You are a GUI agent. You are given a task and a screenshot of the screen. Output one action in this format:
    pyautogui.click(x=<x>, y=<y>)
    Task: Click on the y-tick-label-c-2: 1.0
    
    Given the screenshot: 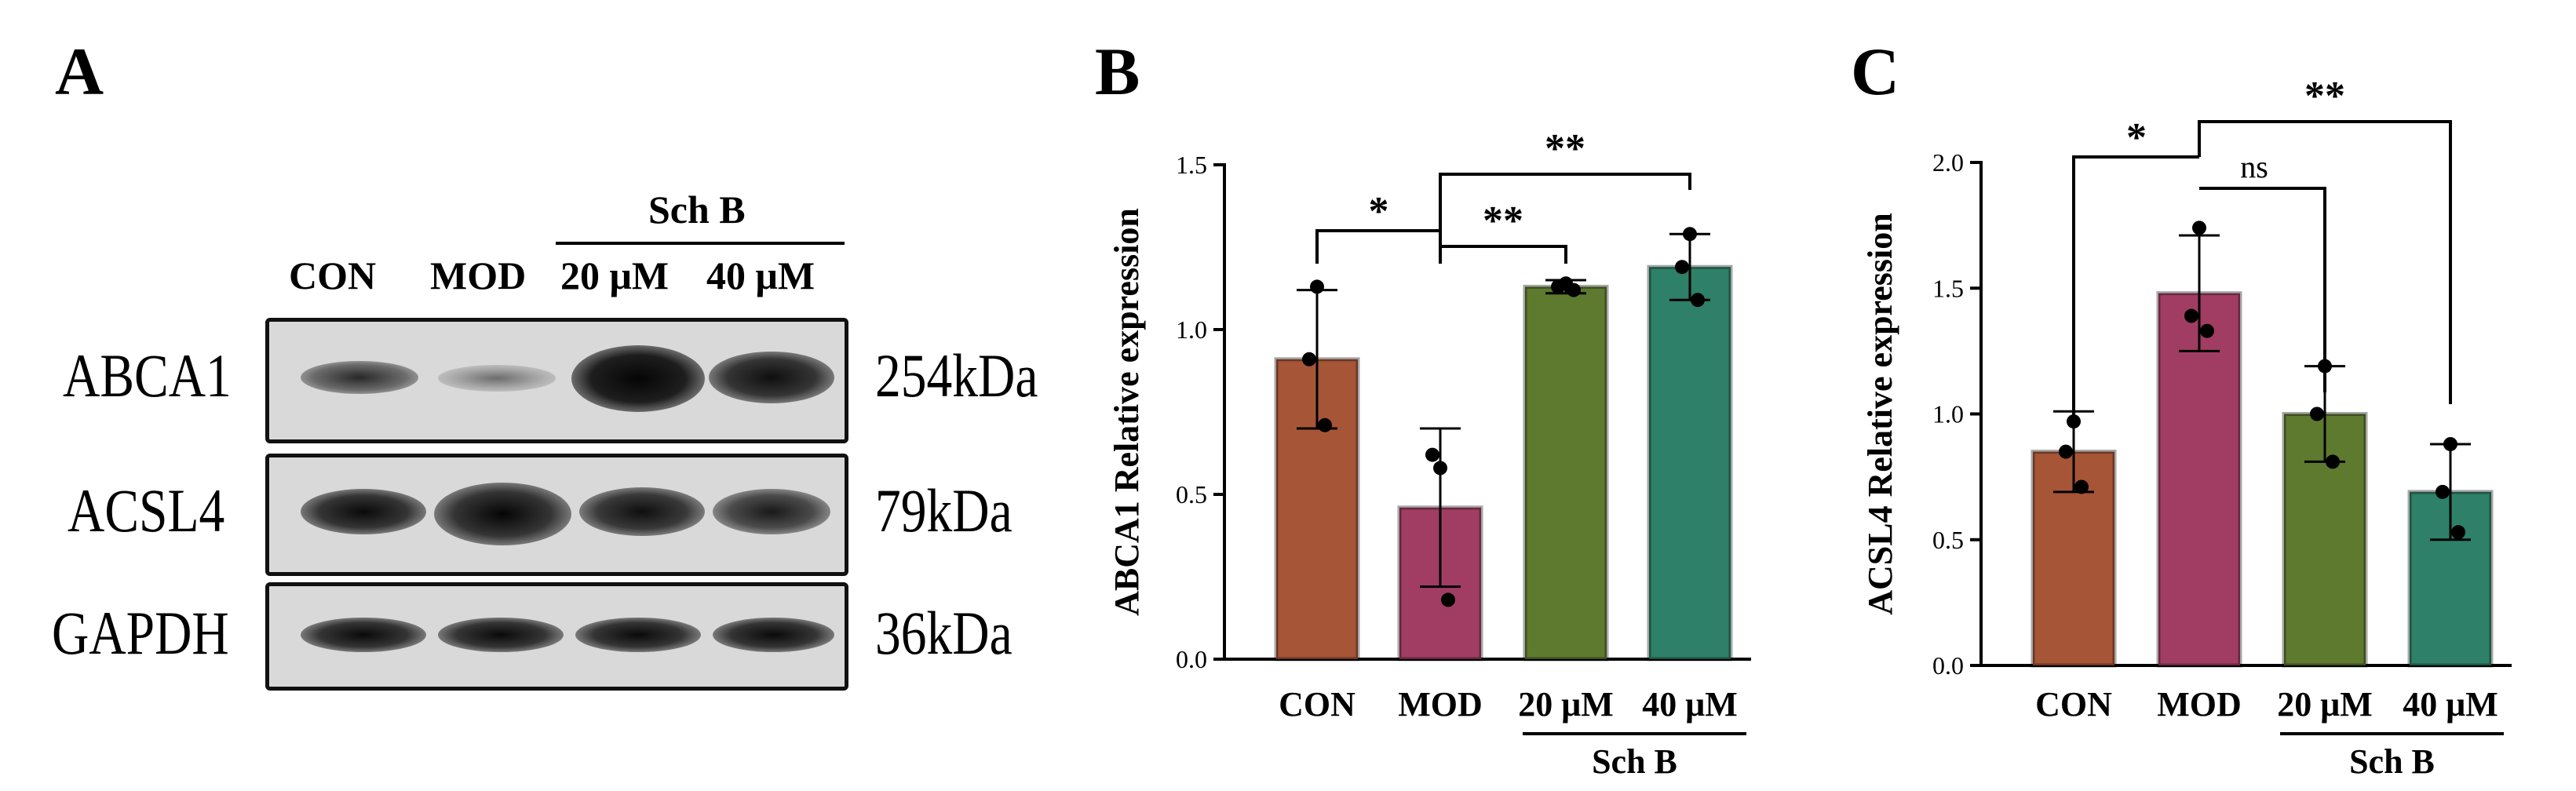 What is the action you would take?
    pyautogui.click(x=1948, y=414)
    